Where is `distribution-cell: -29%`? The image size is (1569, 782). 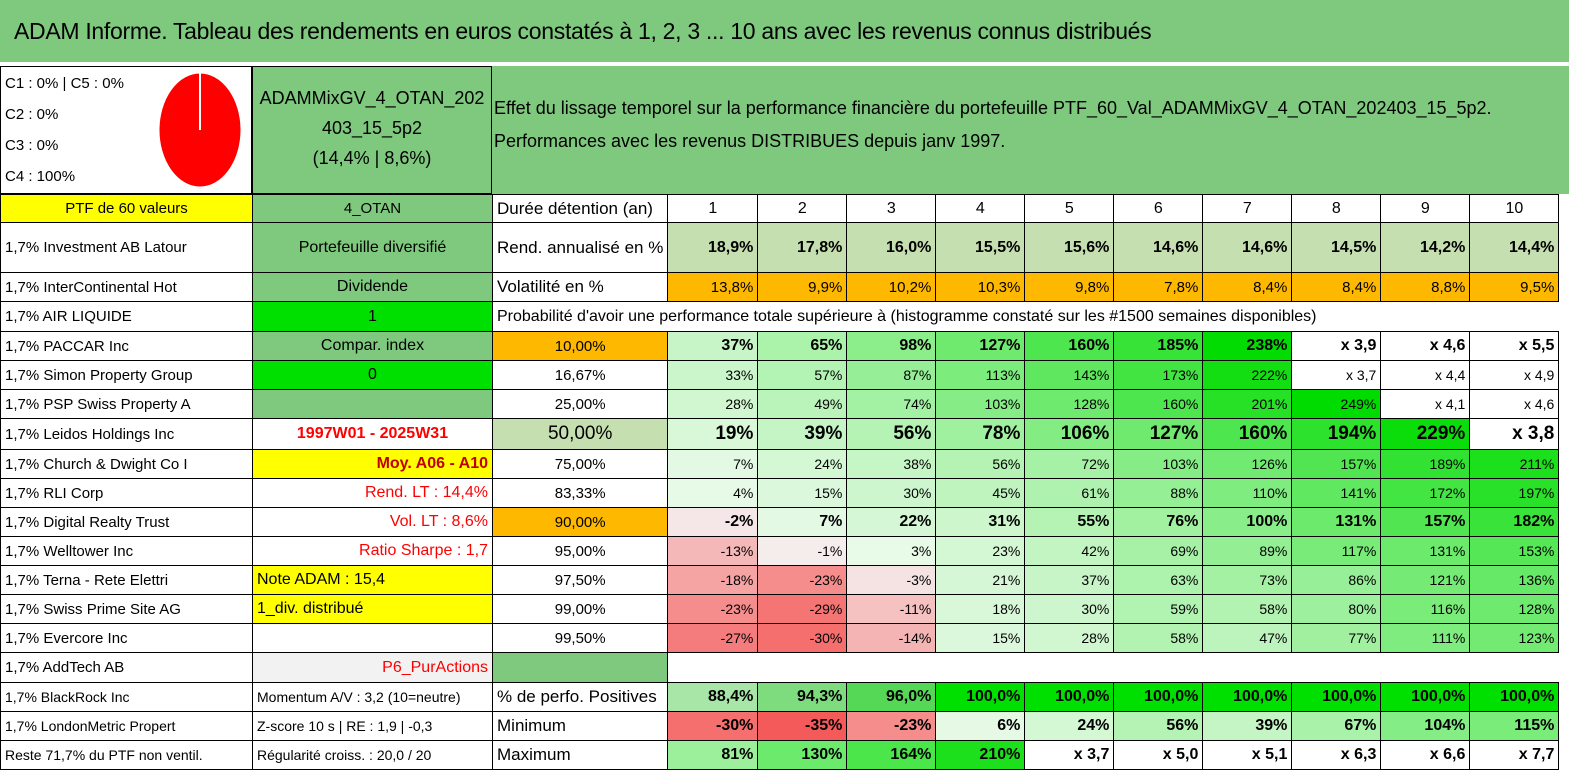 distribution-cell: -29% is located at coordinates (802, 609).